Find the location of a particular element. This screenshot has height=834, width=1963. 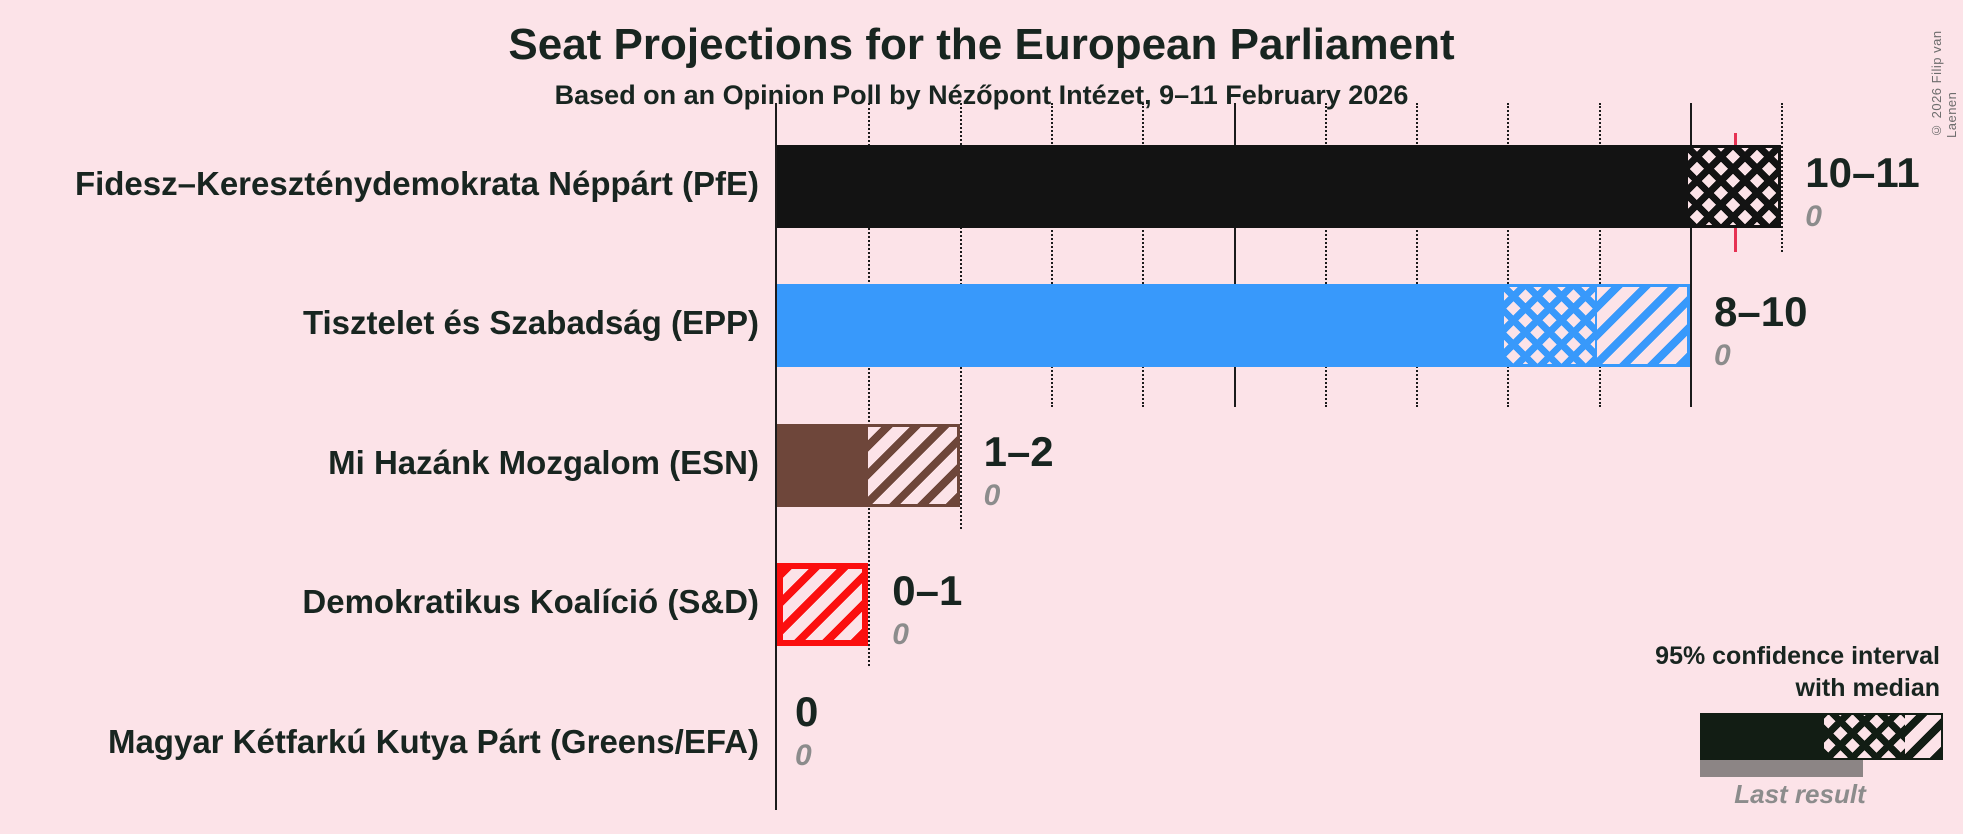

legend-last-result-bar is located at coordinates (1781, 768).